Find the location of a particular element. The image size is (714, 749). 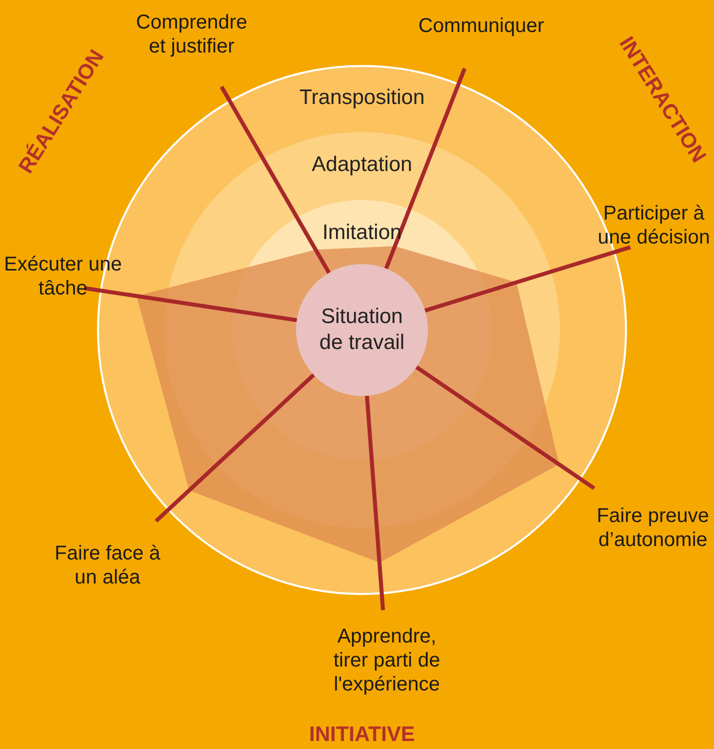

spoke-label: Faire preuve d’autonomie is located at coordinates (653, 527).